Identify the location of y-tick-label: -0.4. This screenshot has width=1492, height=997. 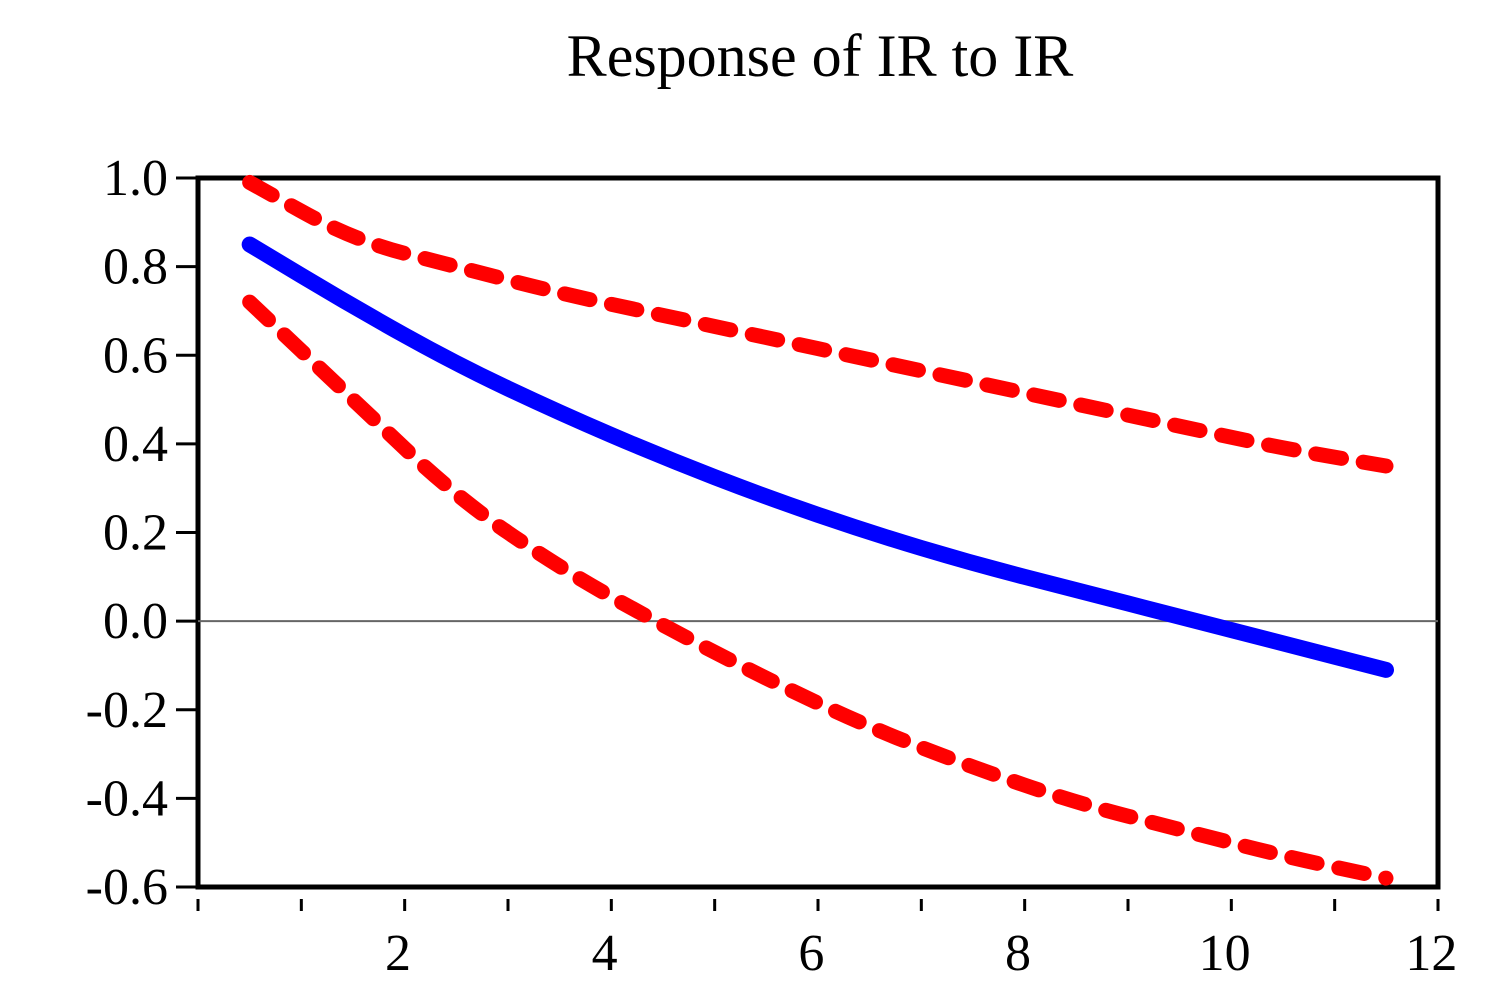
(127, 798).